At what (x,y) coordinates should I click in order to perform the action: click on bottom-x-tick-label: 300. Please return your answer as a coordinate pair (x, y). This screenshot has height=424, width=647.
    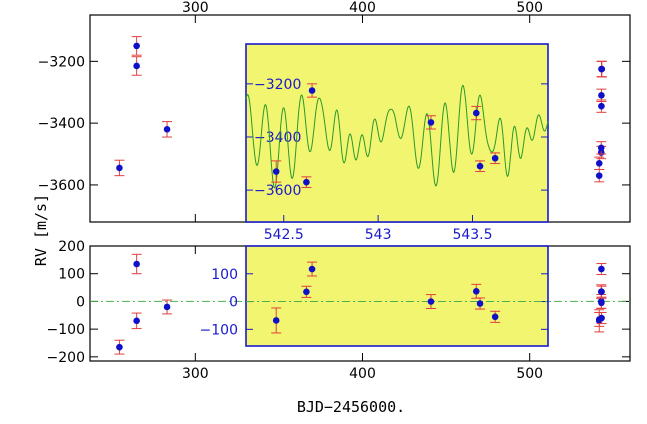
    Looking at the image, I should click on (195, 374).